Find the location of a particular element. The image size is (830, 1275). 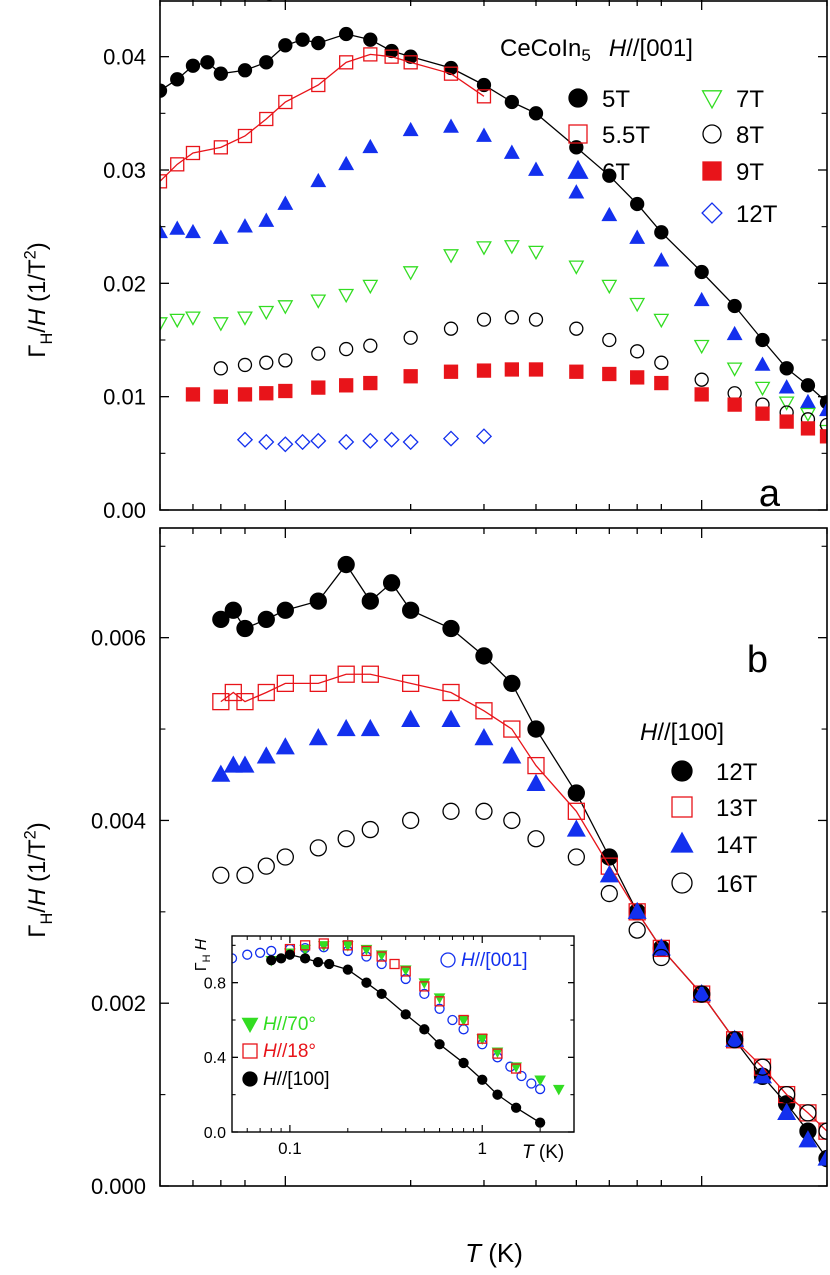

x-axis-label: T (K) is located at coordinates (494, 1253).